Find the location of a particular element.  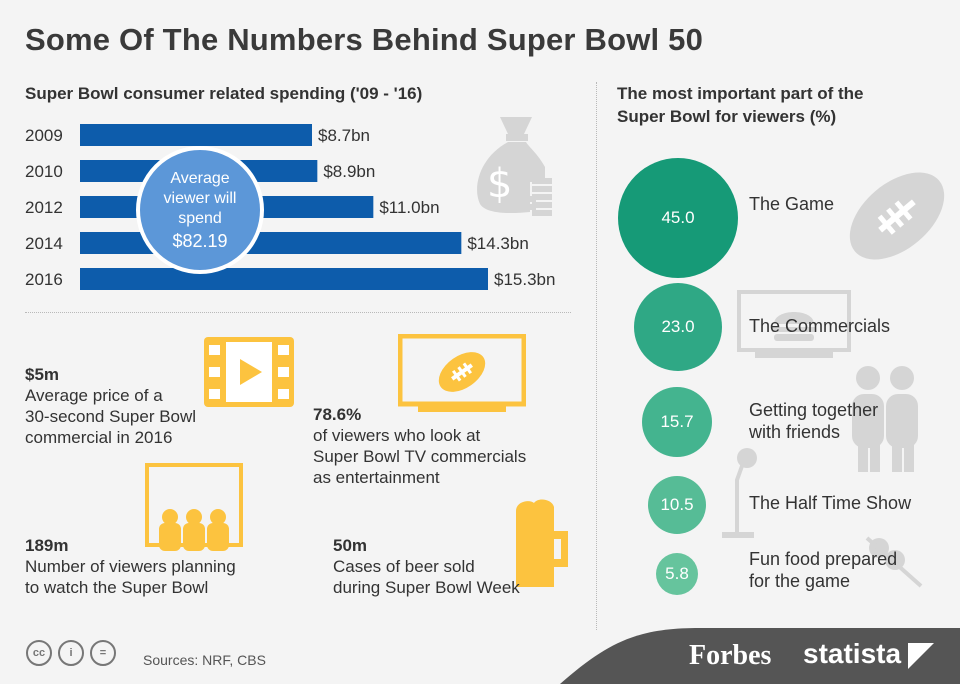

bar-category-label: 2012 is located at coordinates (44, 207).